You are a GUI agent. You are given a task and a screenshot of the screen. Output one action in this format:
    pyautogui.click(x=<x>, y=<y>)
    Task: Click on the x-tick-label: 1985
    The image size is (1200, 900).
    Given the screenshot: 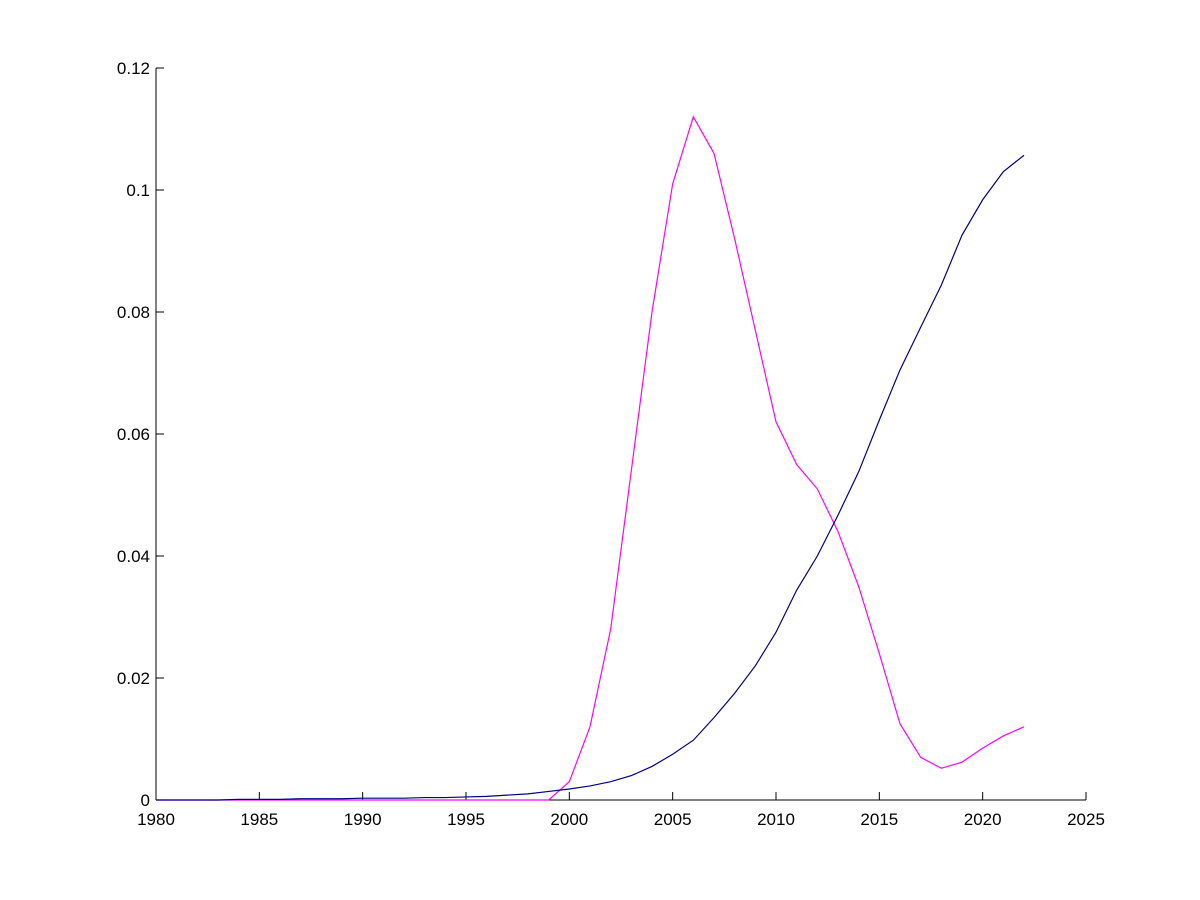 What is the action you would take?
    pyautogui.click(x=259, y=819)
    